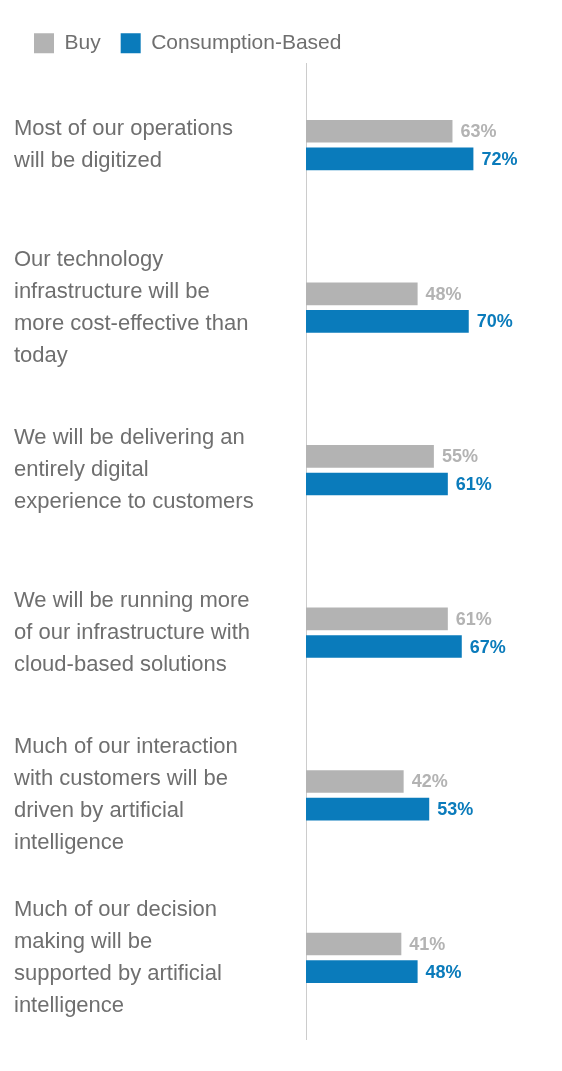 This screenshot has width=562, height=1071. What do you see at coordinates (125, 794) in the screenshot?
I see `y-tick-label: Much of our interaction with customers will be driven by artificial intelligence` at bounding box center [125, 794].